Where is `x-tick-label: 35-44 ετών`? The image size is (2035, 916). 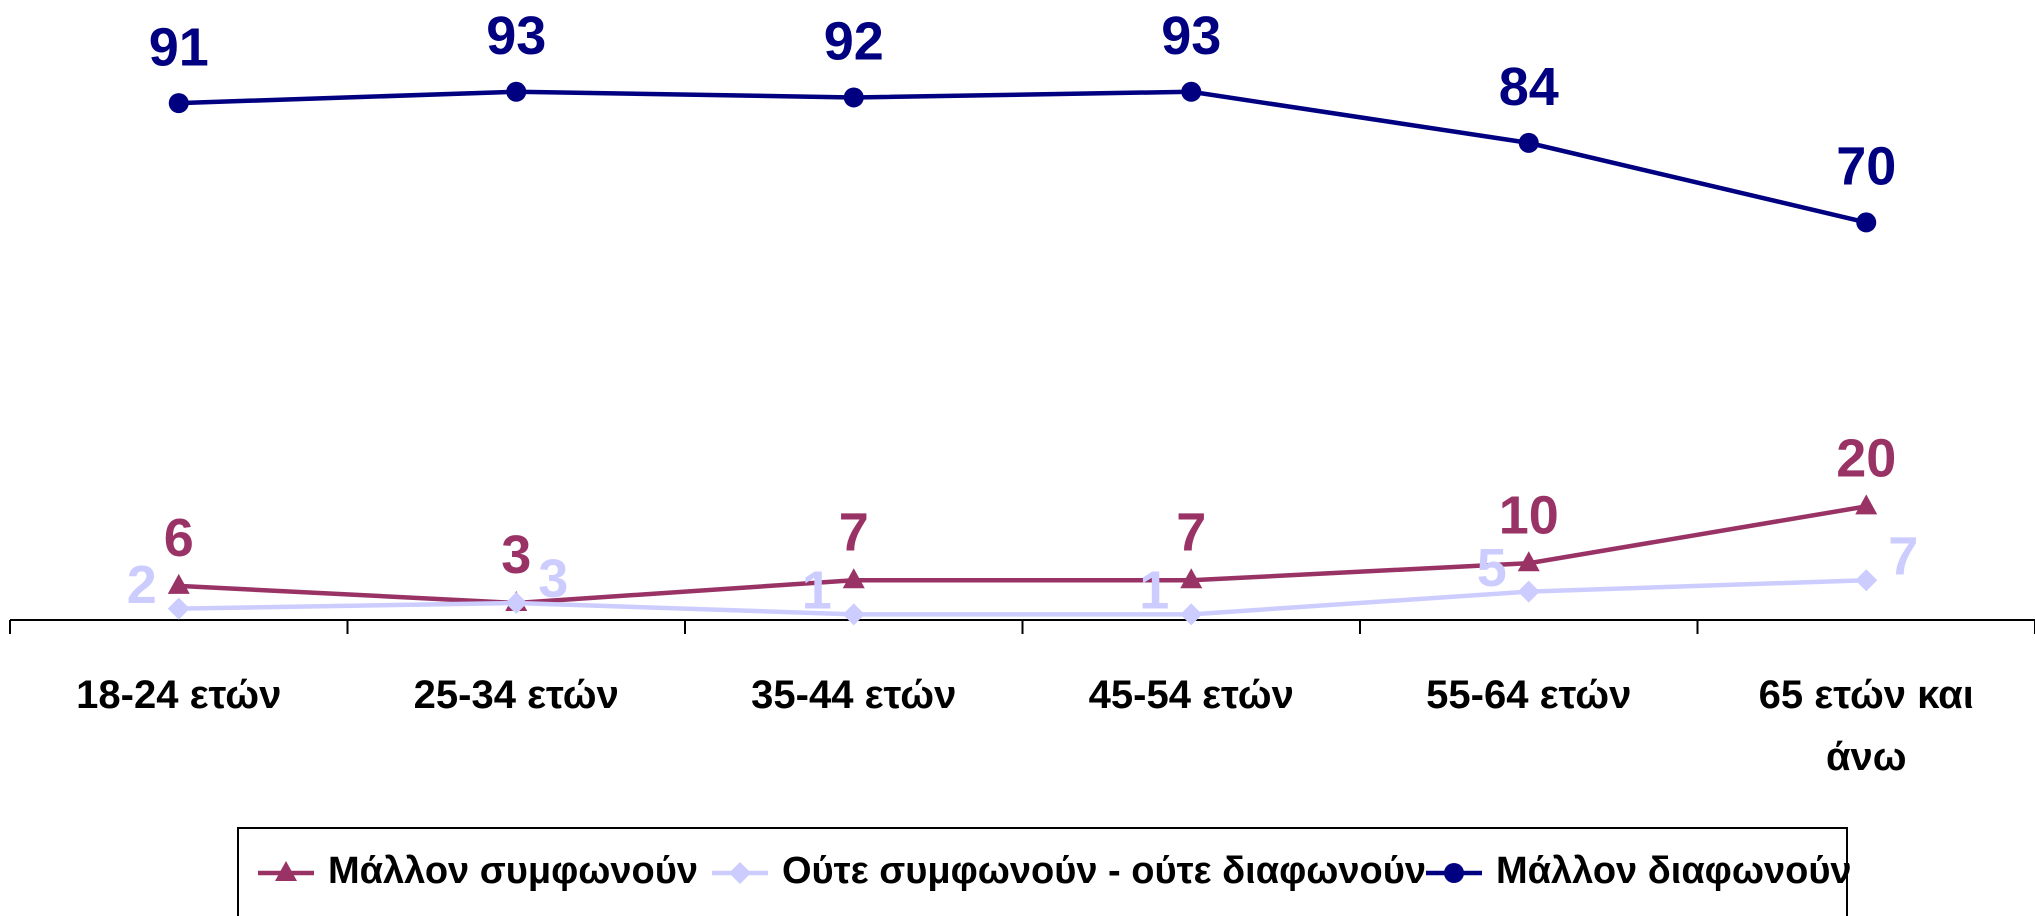 x-tick-label: 35-44 ετών is located at coordinates (854, 695).